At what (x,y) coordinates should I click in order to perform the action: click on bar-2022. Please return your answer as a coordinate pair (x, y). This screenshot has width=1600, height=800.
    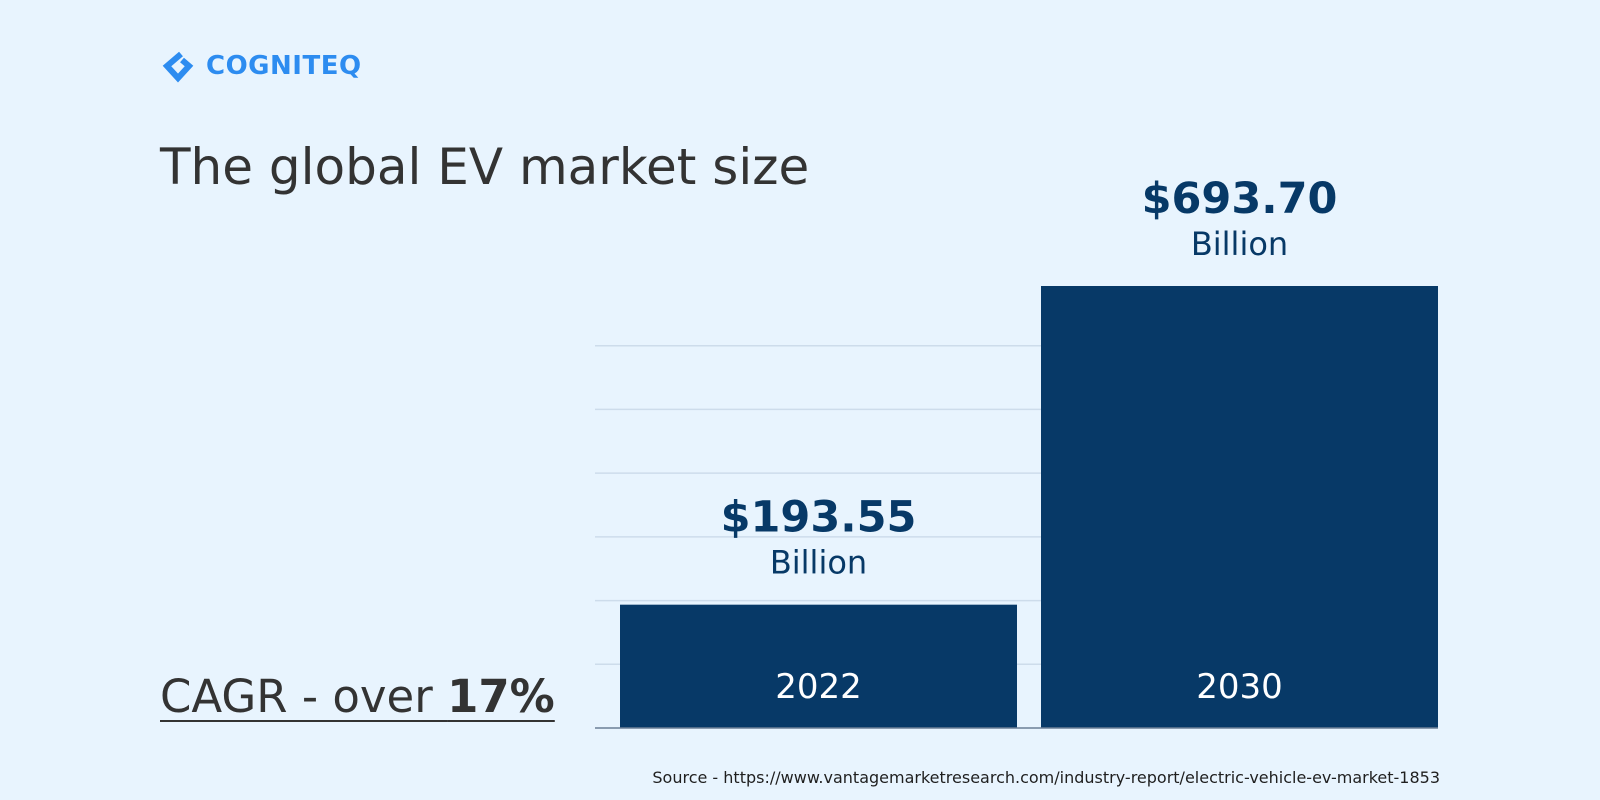
    Looking at the image, I should click on (818, 666).